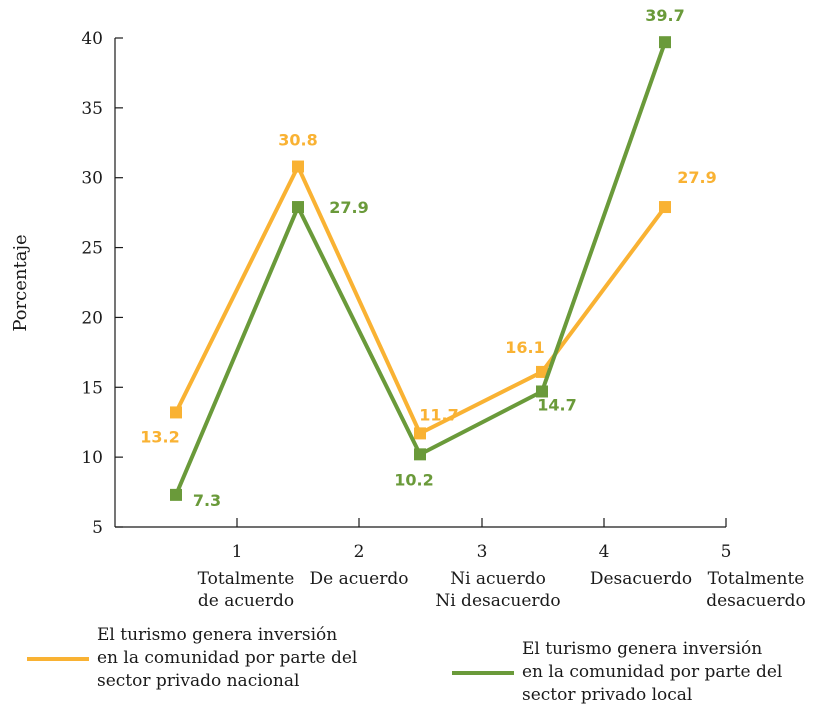 This screenshot has width=814, height=708. Describe the element at coordinates (92, 39) in the screenshot. I see `y-tick-label: 40` at that location.